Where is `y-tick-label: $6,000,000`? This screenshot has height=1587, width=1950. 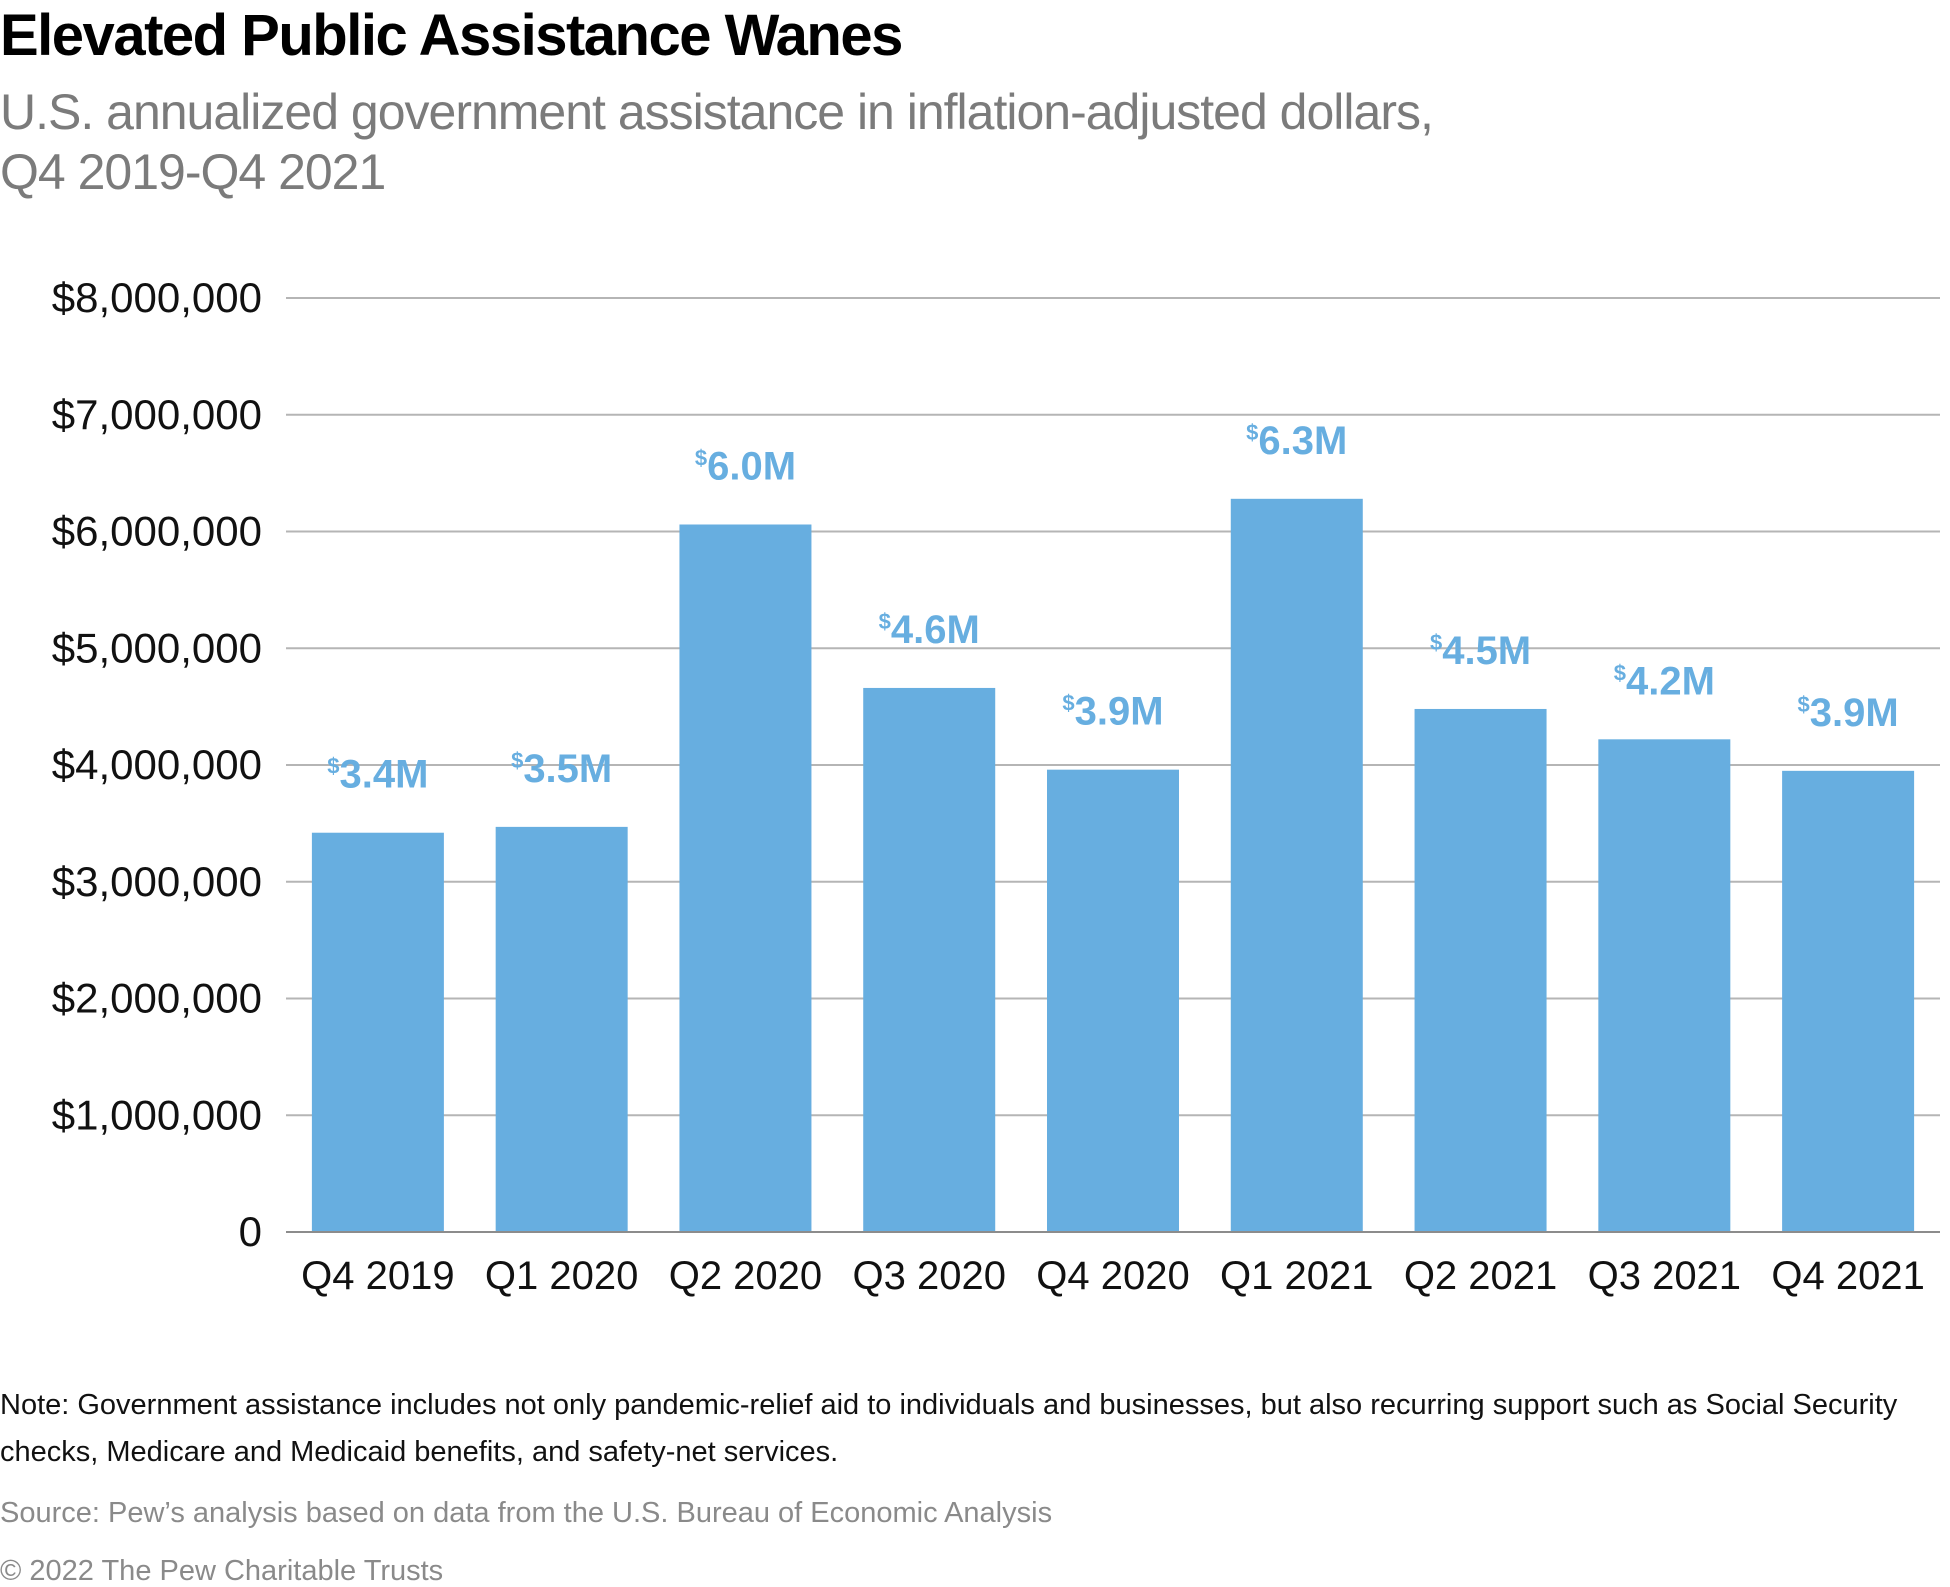 y-tick-label: $6,000,000 is located at coordinates (157, 531).